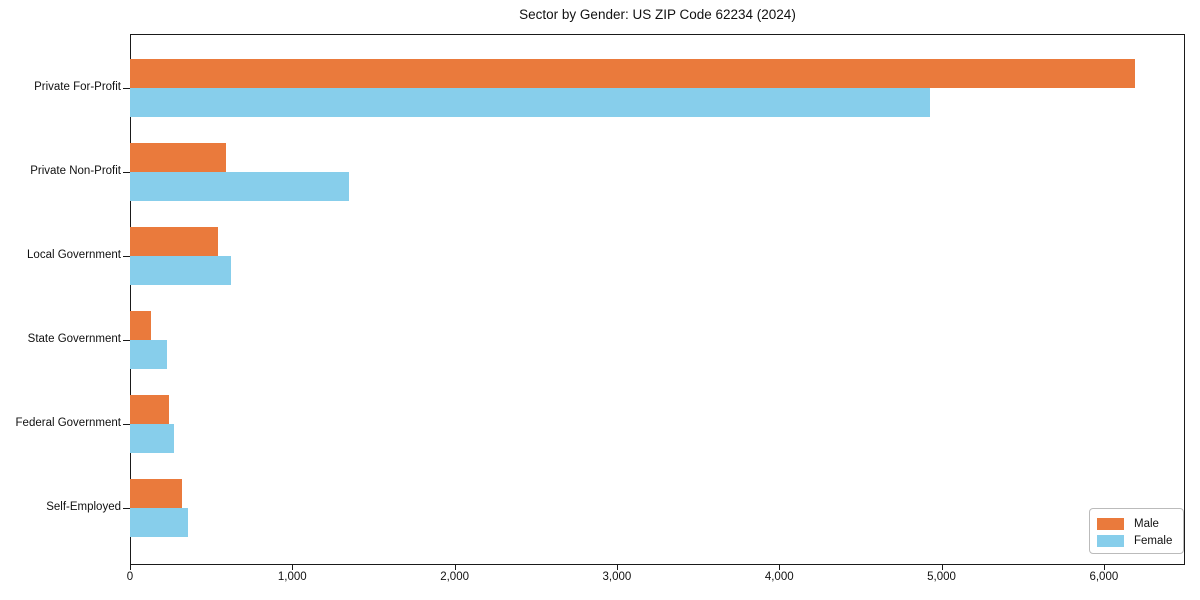 This screenshot has width=1200, height=600. I want to click on bar-female-self-employed, so click(159, 522).